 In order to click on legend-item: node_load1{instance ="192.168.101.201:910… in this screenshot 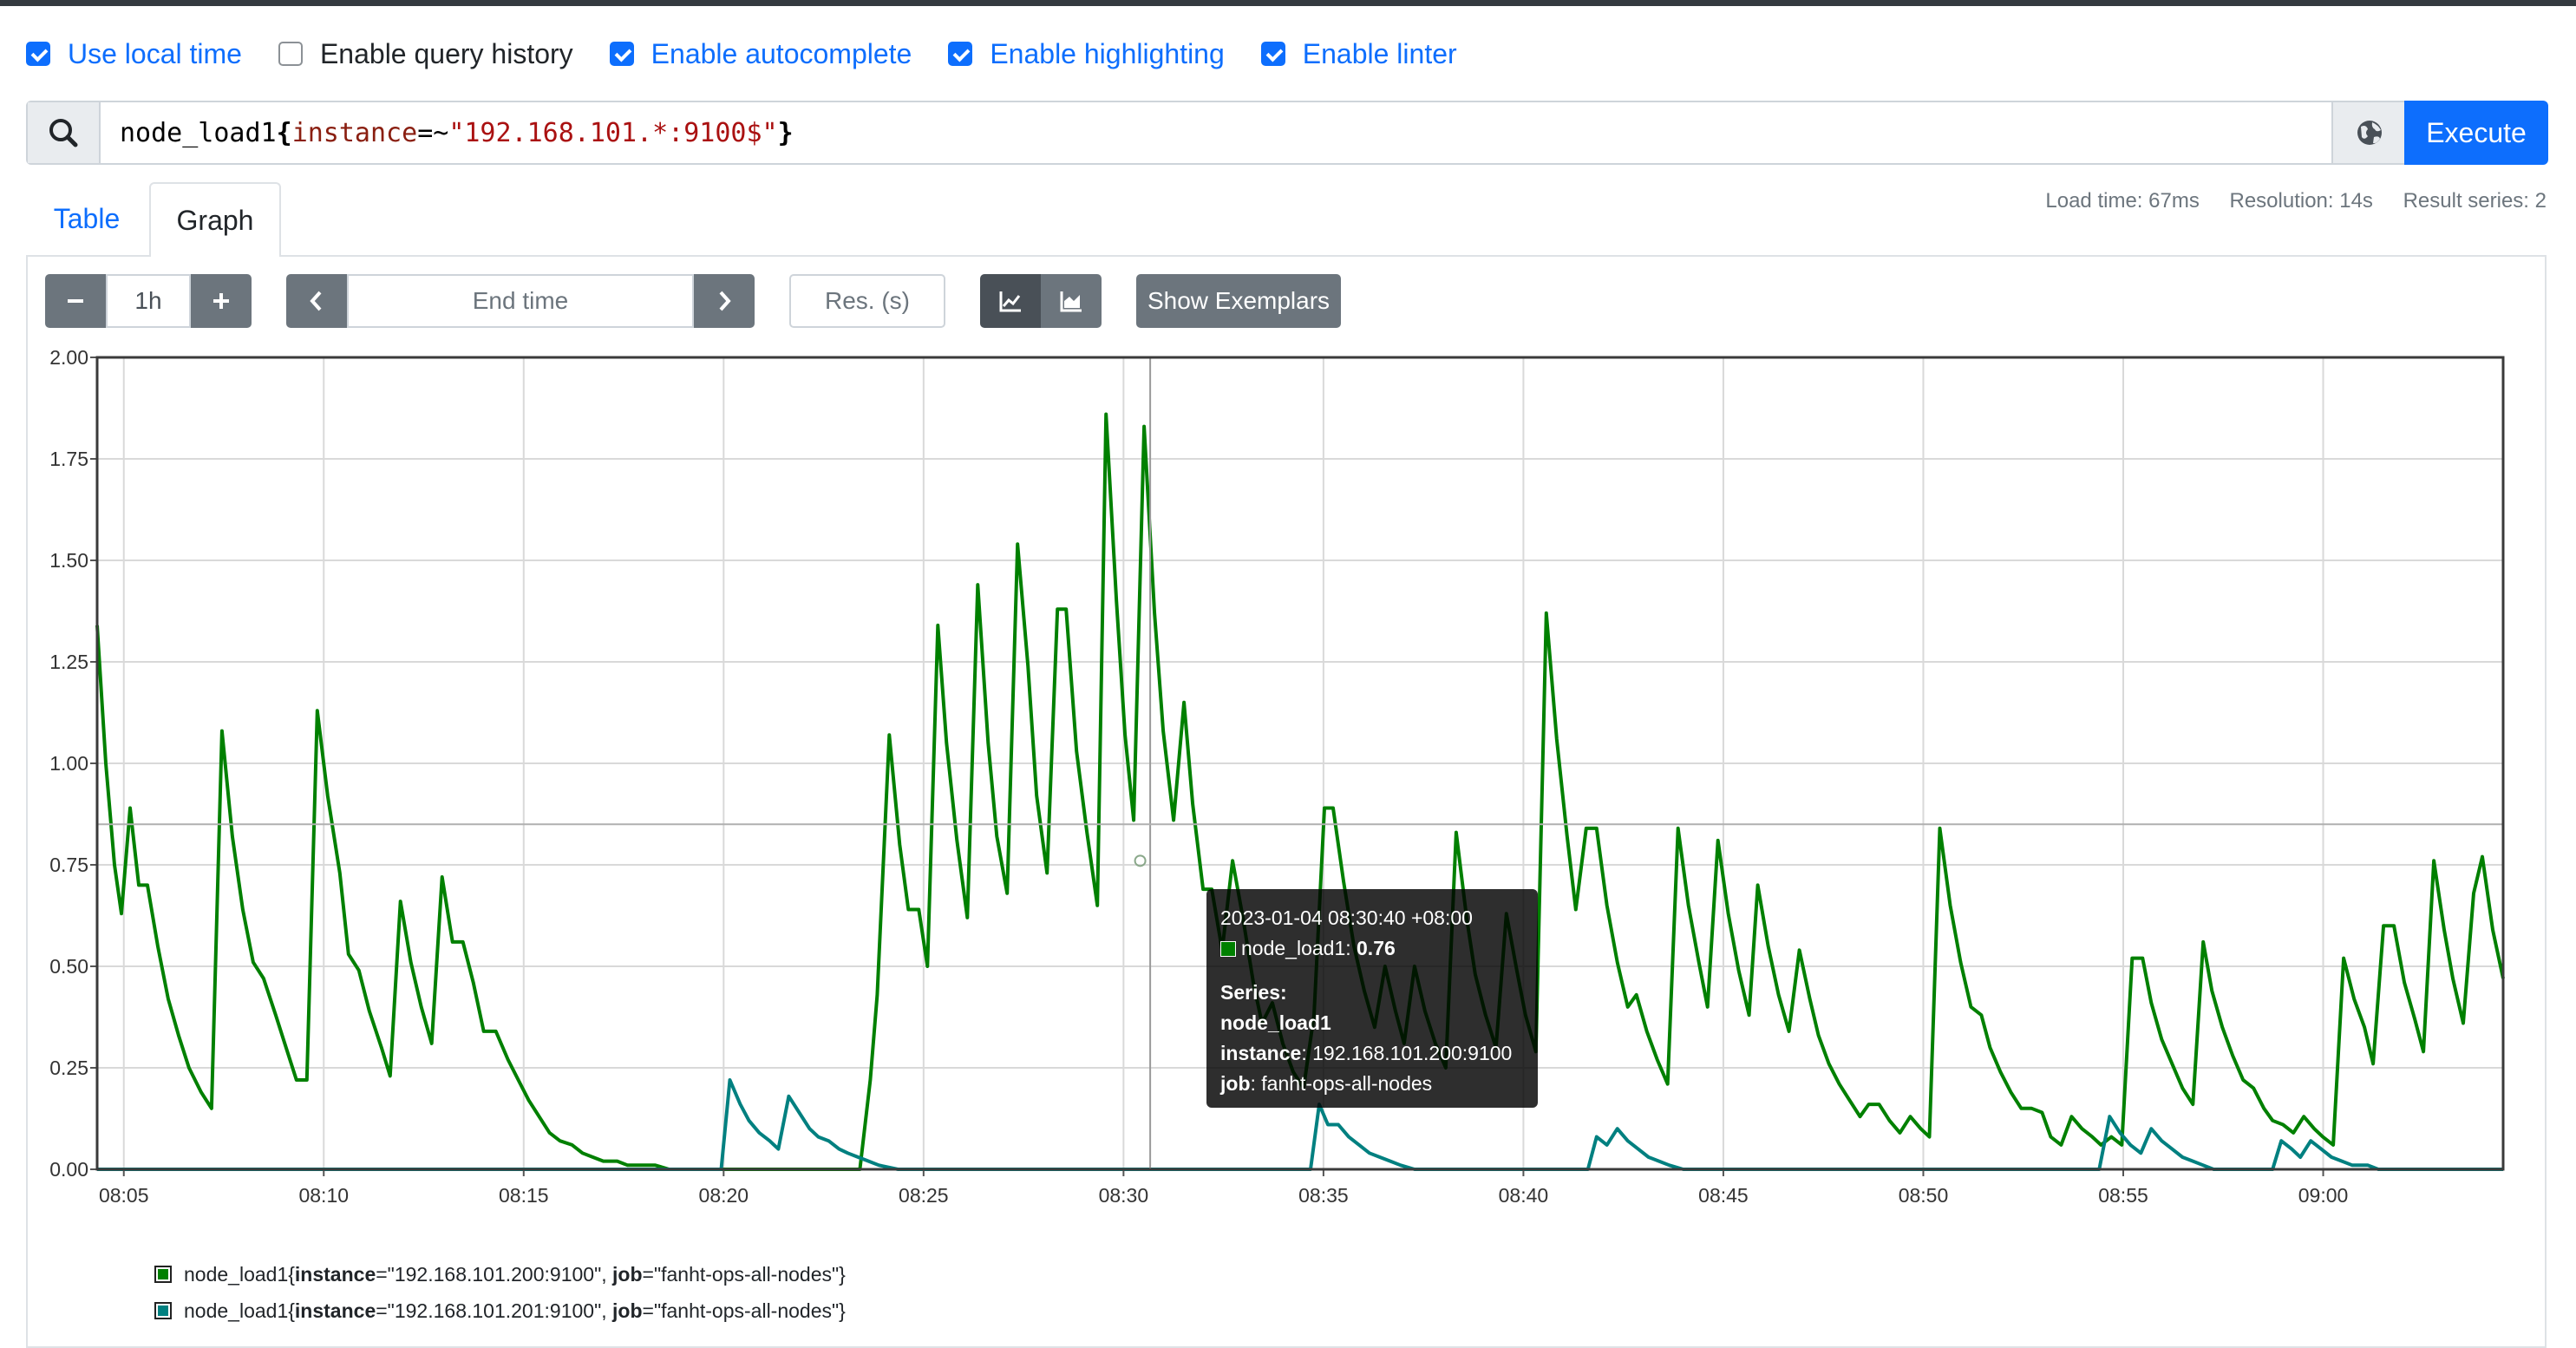, I will do `click(500, 1310)`.